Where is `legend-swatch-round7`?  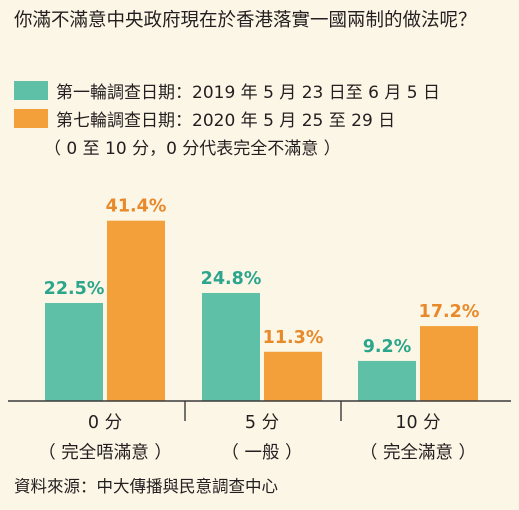 legend-swatch-round7 is located at coordinates (31, 118).